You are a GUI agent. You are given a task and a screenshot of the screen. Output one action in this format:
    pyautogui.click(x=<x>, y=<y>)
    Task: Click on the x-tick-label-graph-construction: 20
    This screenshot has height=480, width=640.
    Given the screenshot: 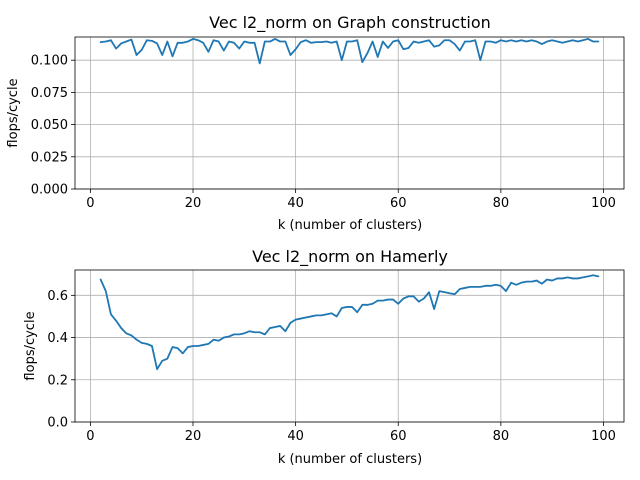 What is the action you would take?
    pyautogui.click(x=193, y=203)
    